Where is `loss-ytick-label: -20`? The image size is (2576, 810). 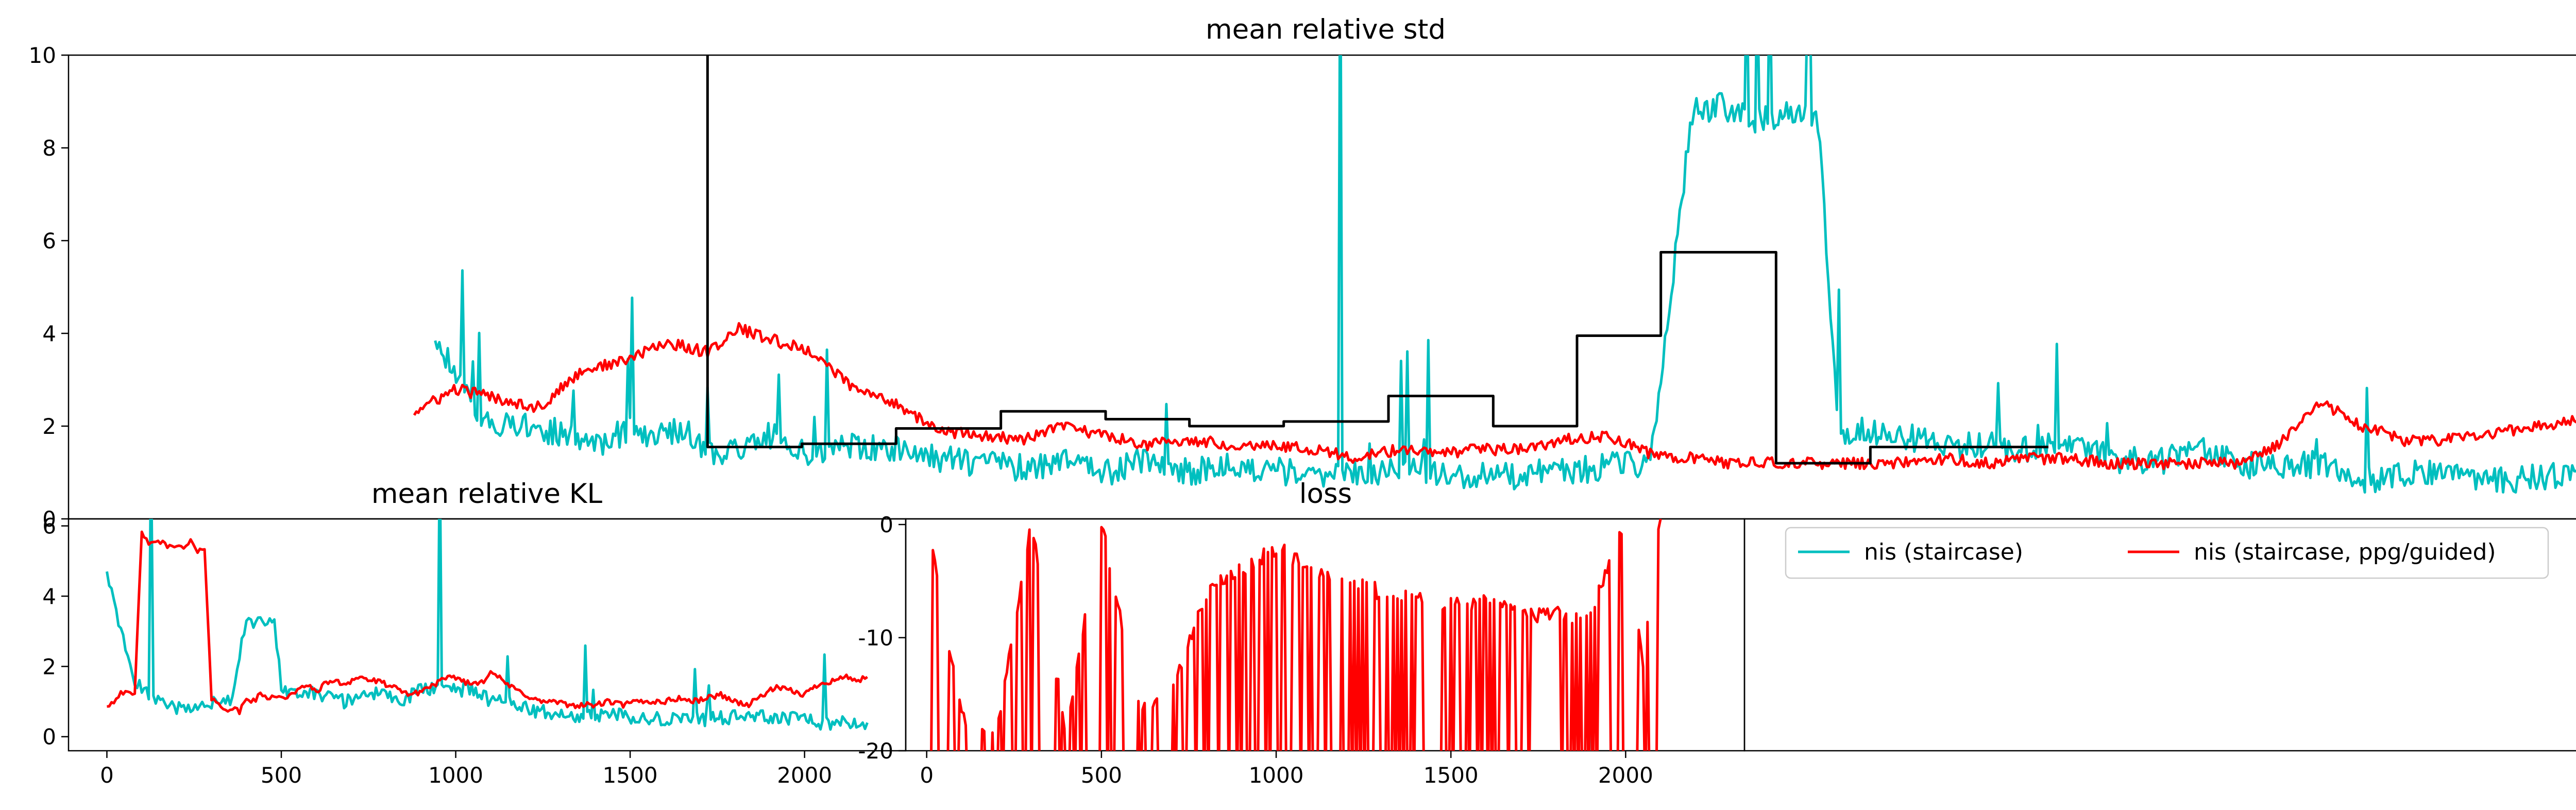 loss-ytick-label: -20 is located at coordinates (875, 751).